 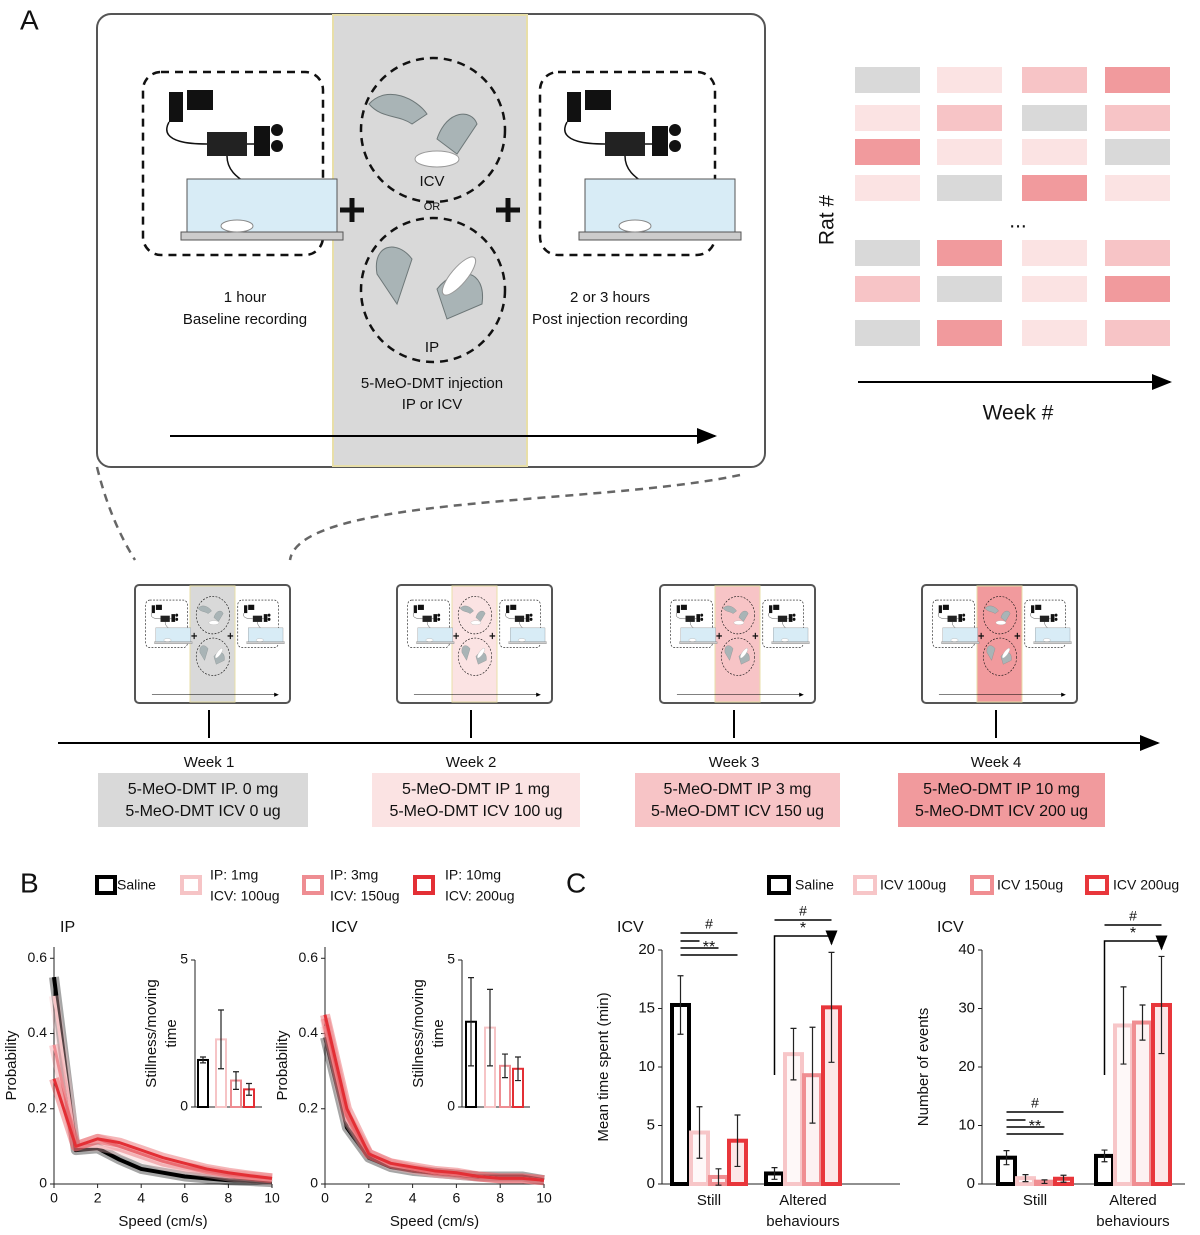 I want to click on injection-band, so click(x=430, y=240).